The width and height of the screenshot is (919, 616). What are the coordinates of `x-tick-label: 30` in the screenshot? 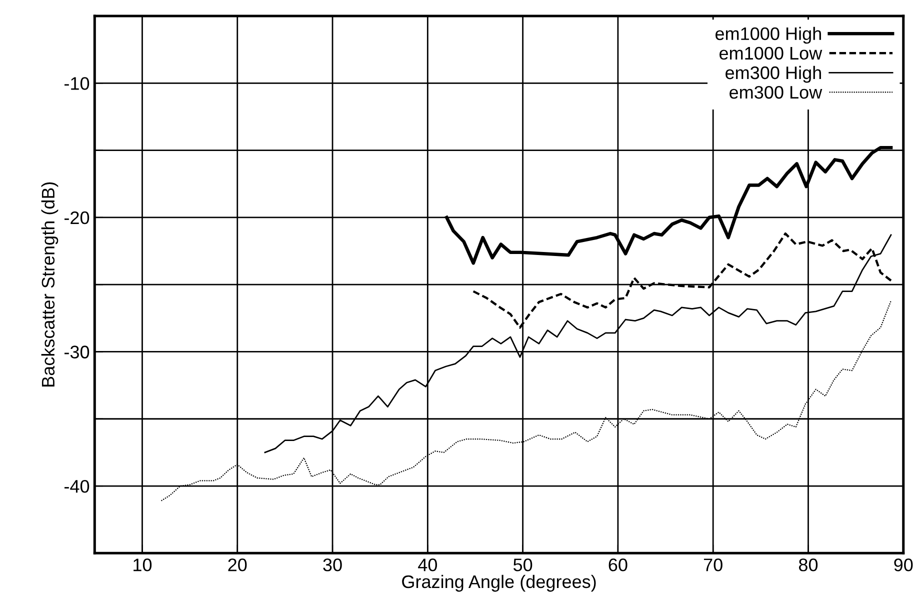 It's located at (332, 565).